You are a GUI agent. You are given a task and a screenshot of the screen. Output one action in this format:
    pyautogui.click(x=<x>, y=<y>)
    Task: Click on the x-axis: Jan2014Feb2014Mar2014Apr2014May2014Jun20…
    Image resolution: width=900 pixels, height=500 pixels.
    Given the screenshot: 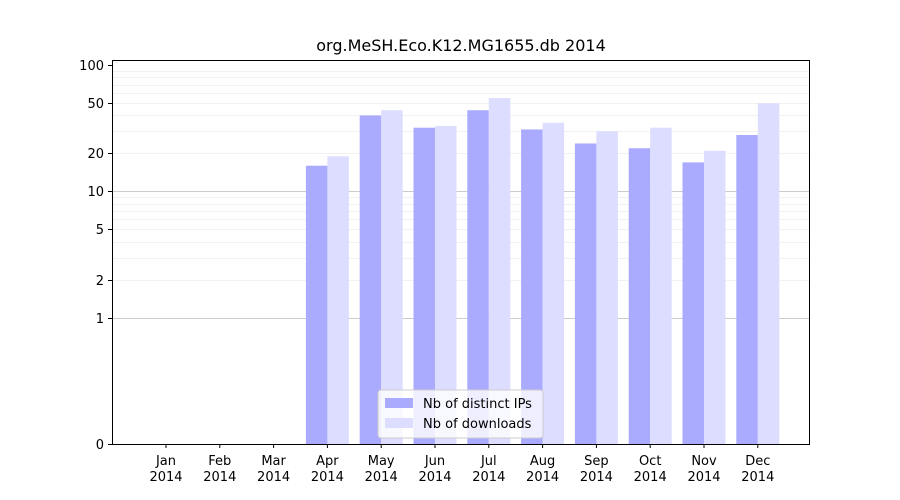 What is the action you would take?
    pyautogui.click(x=461, y=464)
    